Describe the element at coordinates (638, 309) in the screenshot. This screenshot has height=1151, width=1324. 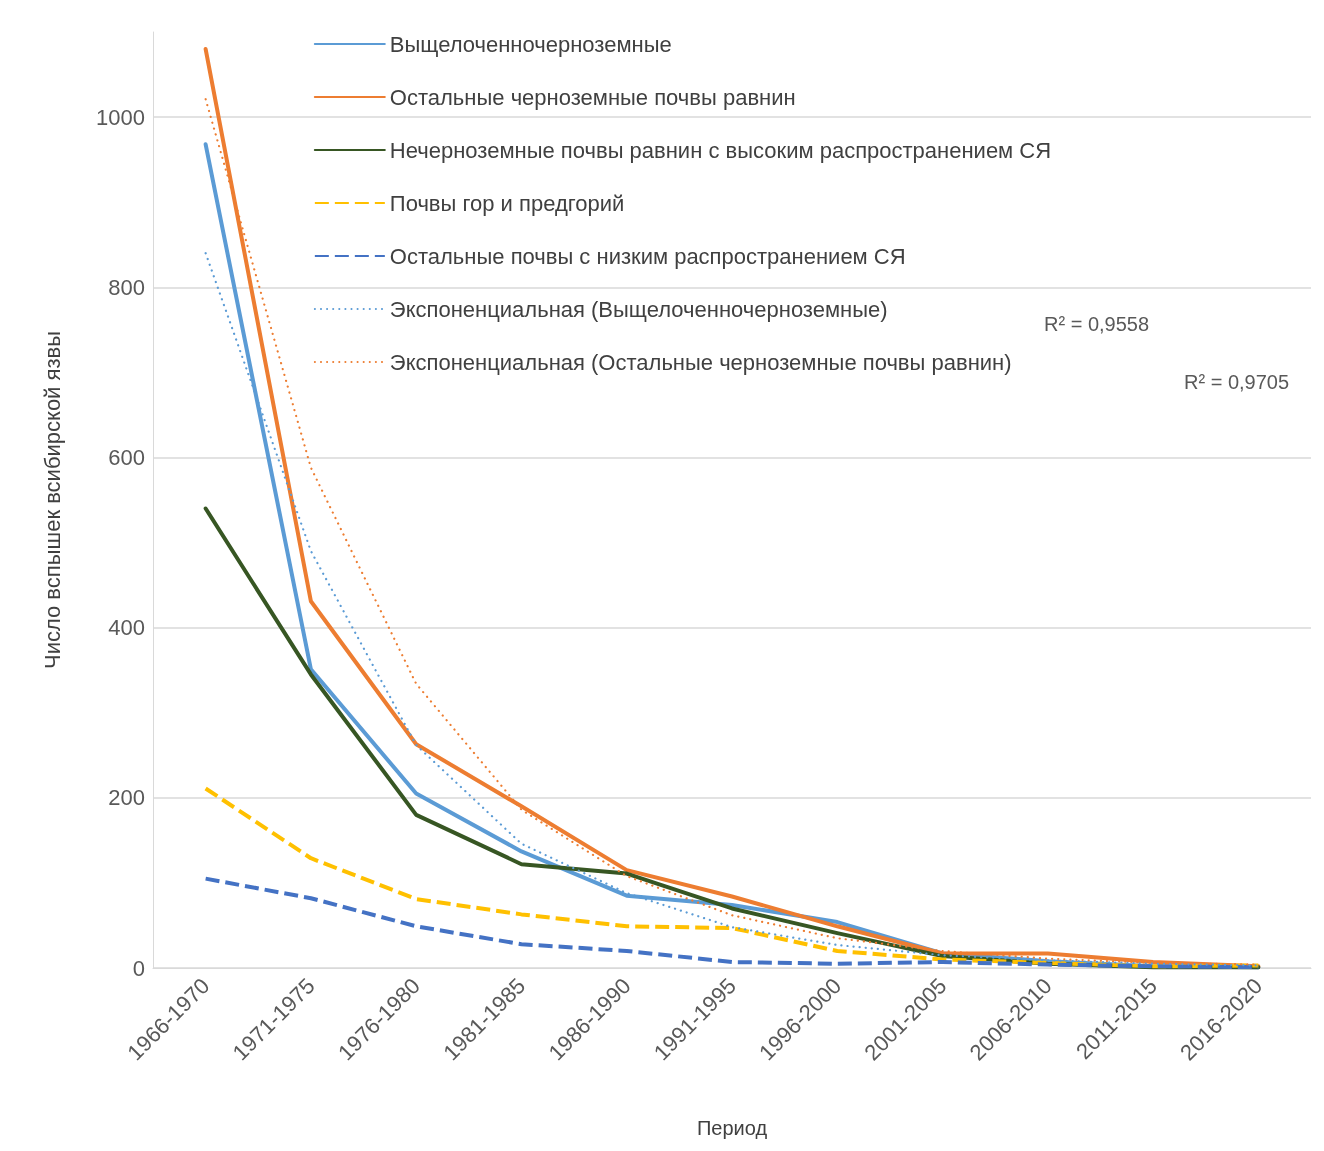
I see `legend-label: Экспоненциальная (Выщелоченночерноземные)` at that location.